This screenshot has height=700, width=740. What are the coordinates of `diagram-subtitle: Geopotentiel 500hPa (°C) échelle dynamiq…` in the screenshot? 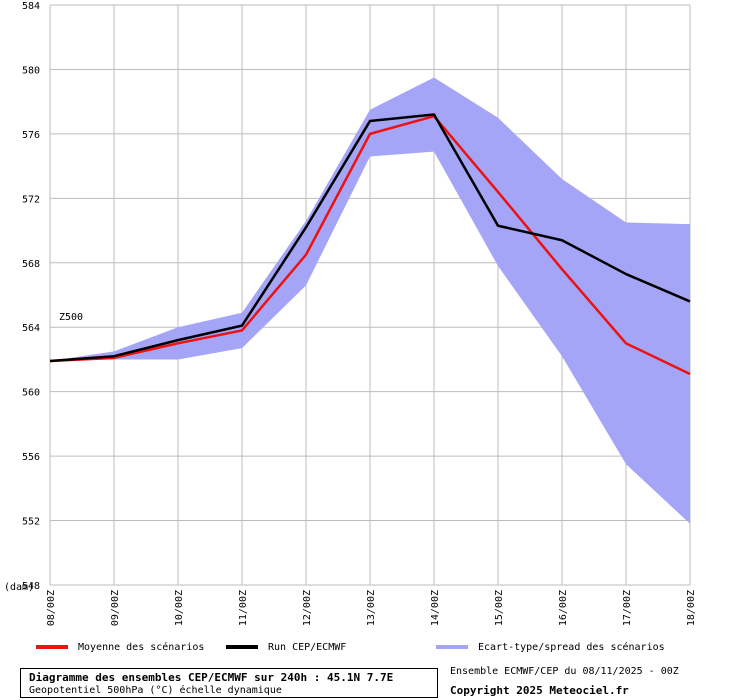 It's located at (155, 690).